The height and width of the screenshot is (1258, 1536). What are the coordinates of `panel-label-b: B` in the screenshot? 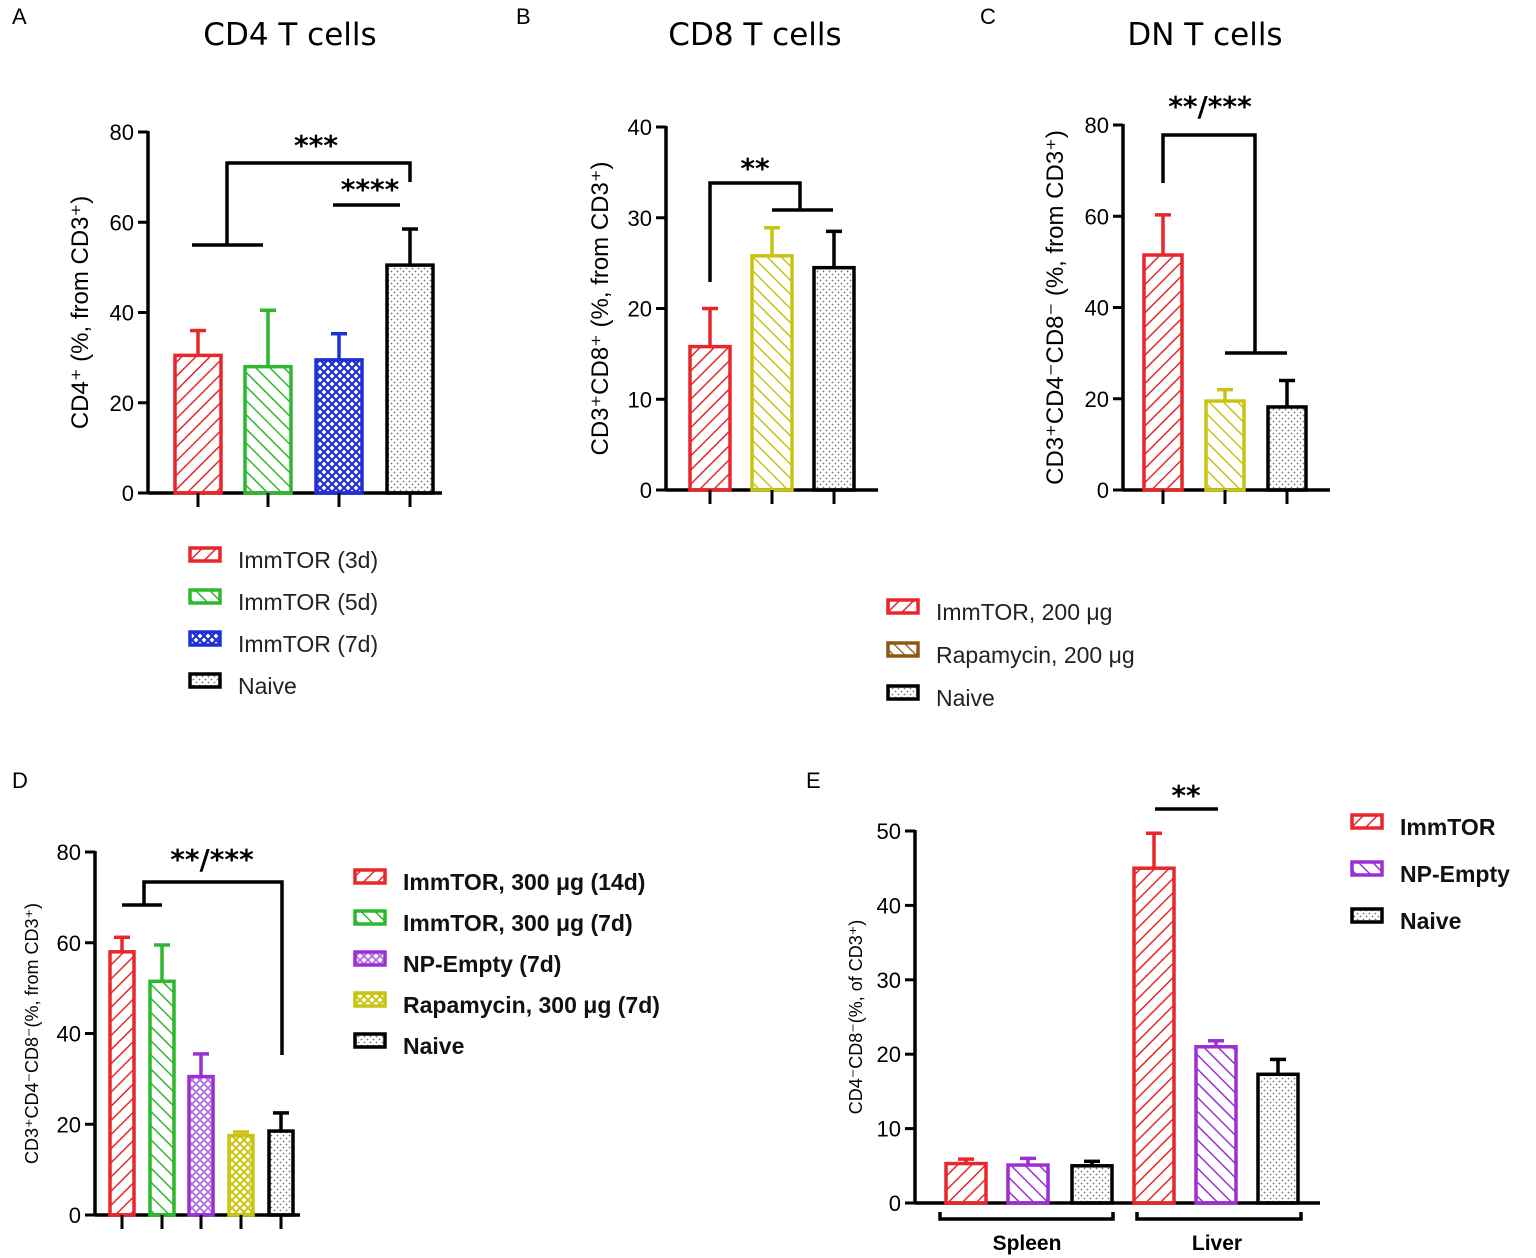 It's located at (523, 16).